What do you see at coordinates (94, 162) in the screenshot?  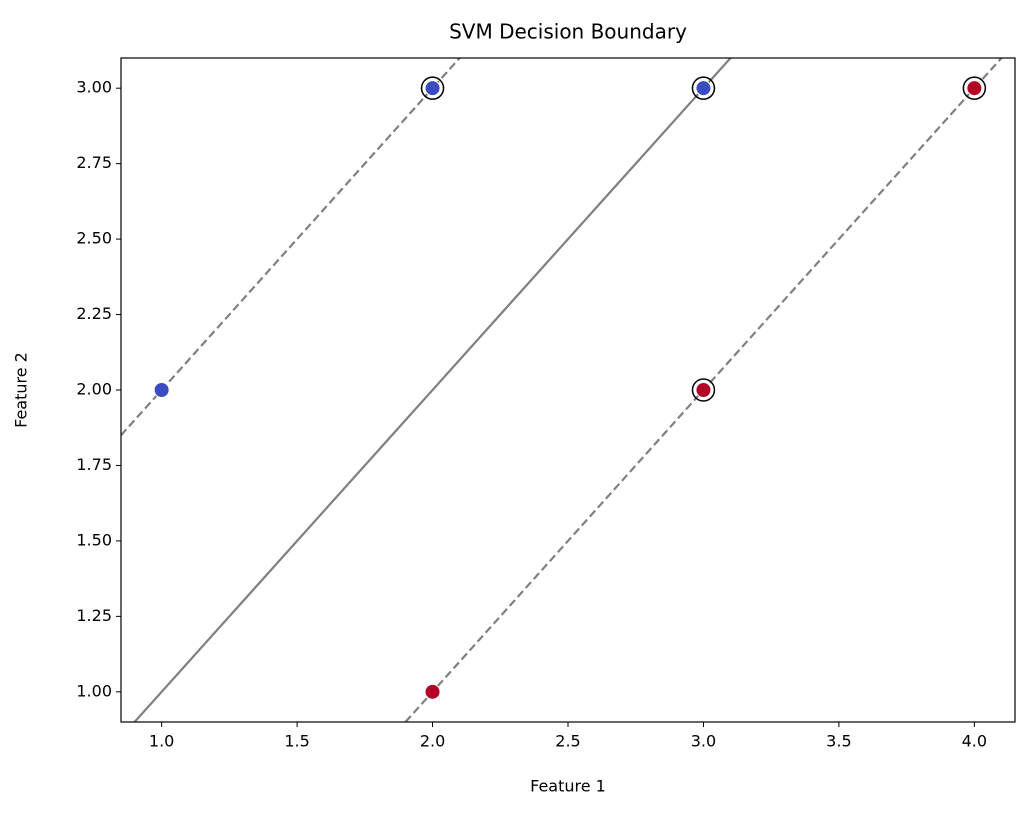 I see `y-tick-label: 2.75` at bounding box center [94, 162].